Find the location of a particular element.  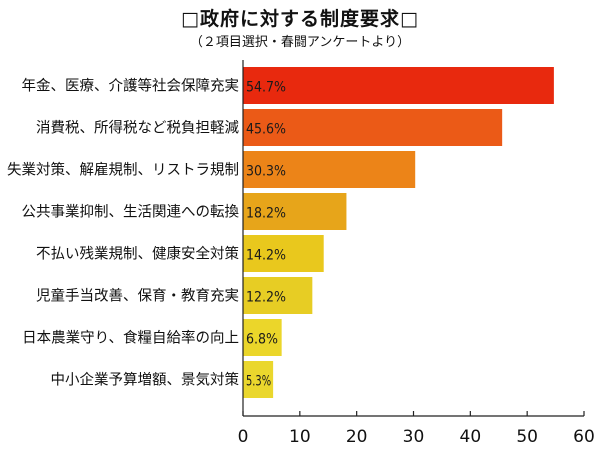

x-tick-label-0: 0 is located at coordinates (243, 437).